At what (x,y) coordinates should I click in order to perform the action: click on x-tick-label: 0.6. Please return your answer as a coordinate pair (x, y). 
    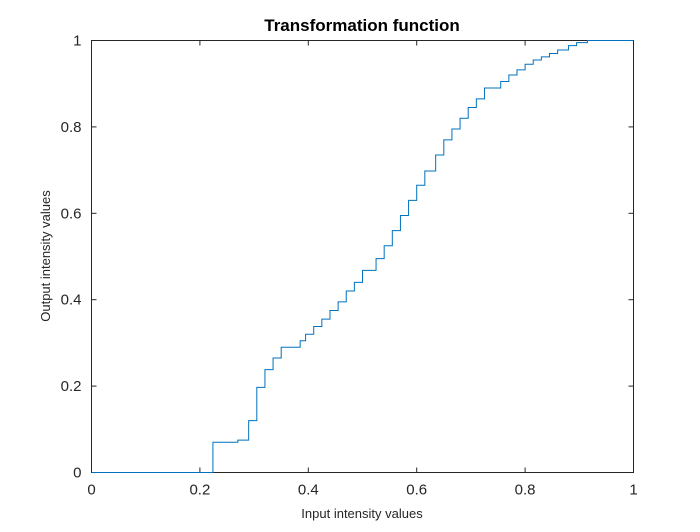
    Looking at the image, I should click on (416, 490).